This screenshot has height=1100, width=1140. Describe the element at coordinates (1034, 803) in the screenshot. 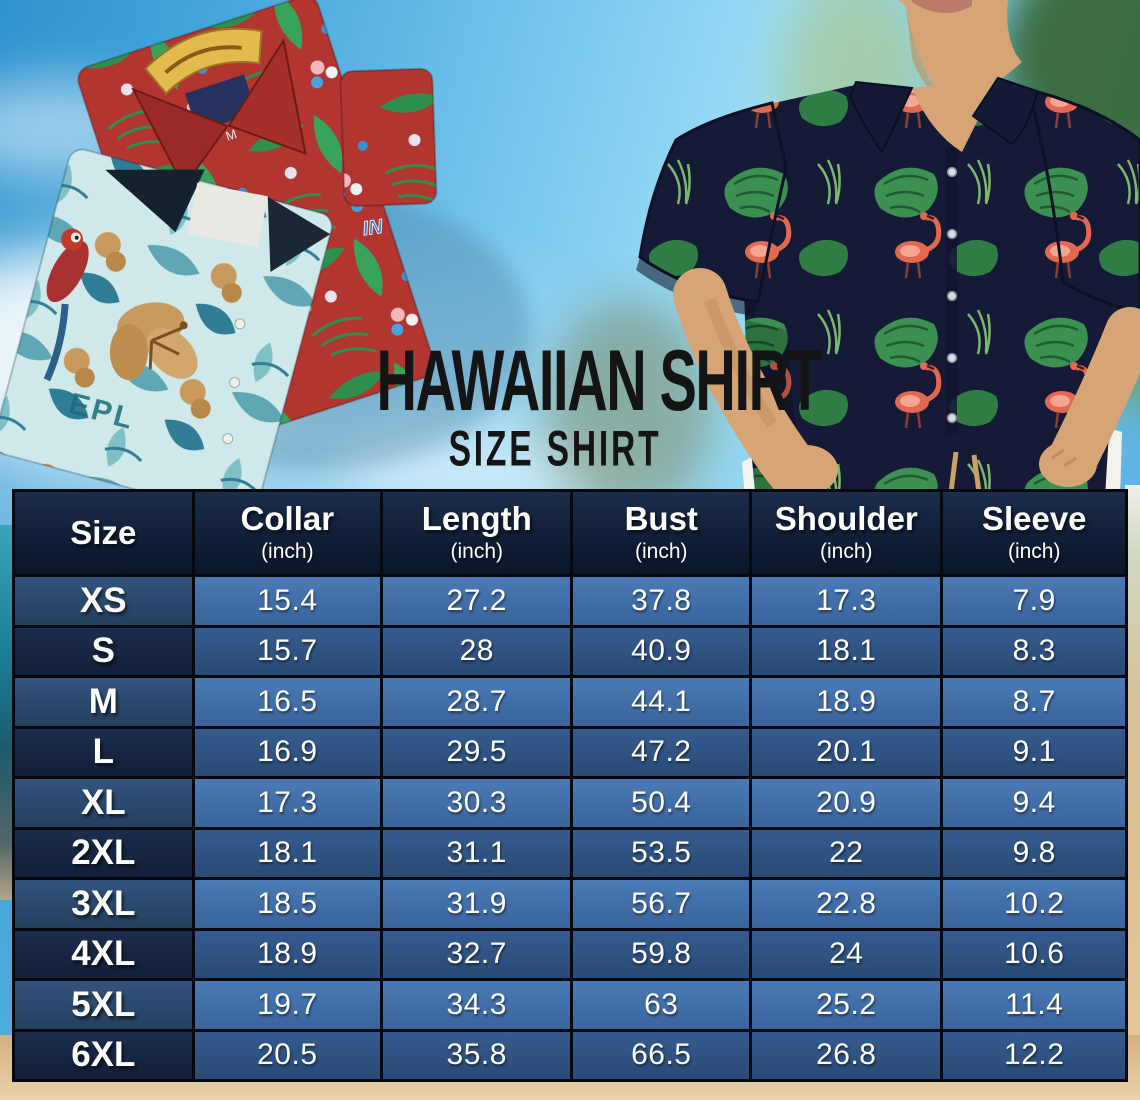

I see `value-cell: 9.4` at that location.